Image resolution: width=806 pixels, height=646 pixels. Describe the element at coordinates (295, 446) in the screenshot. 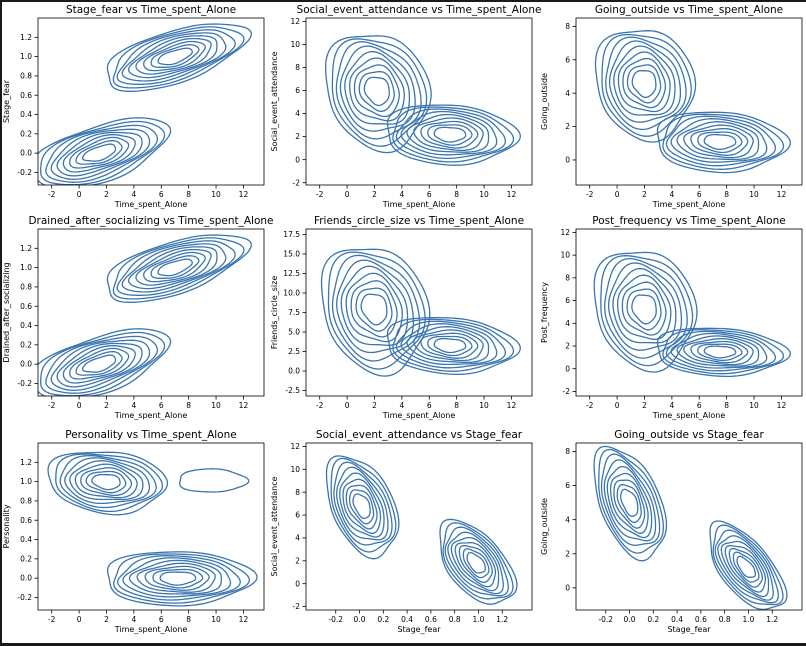

I see `chart-7-ytick-label-7: 12` at that location.